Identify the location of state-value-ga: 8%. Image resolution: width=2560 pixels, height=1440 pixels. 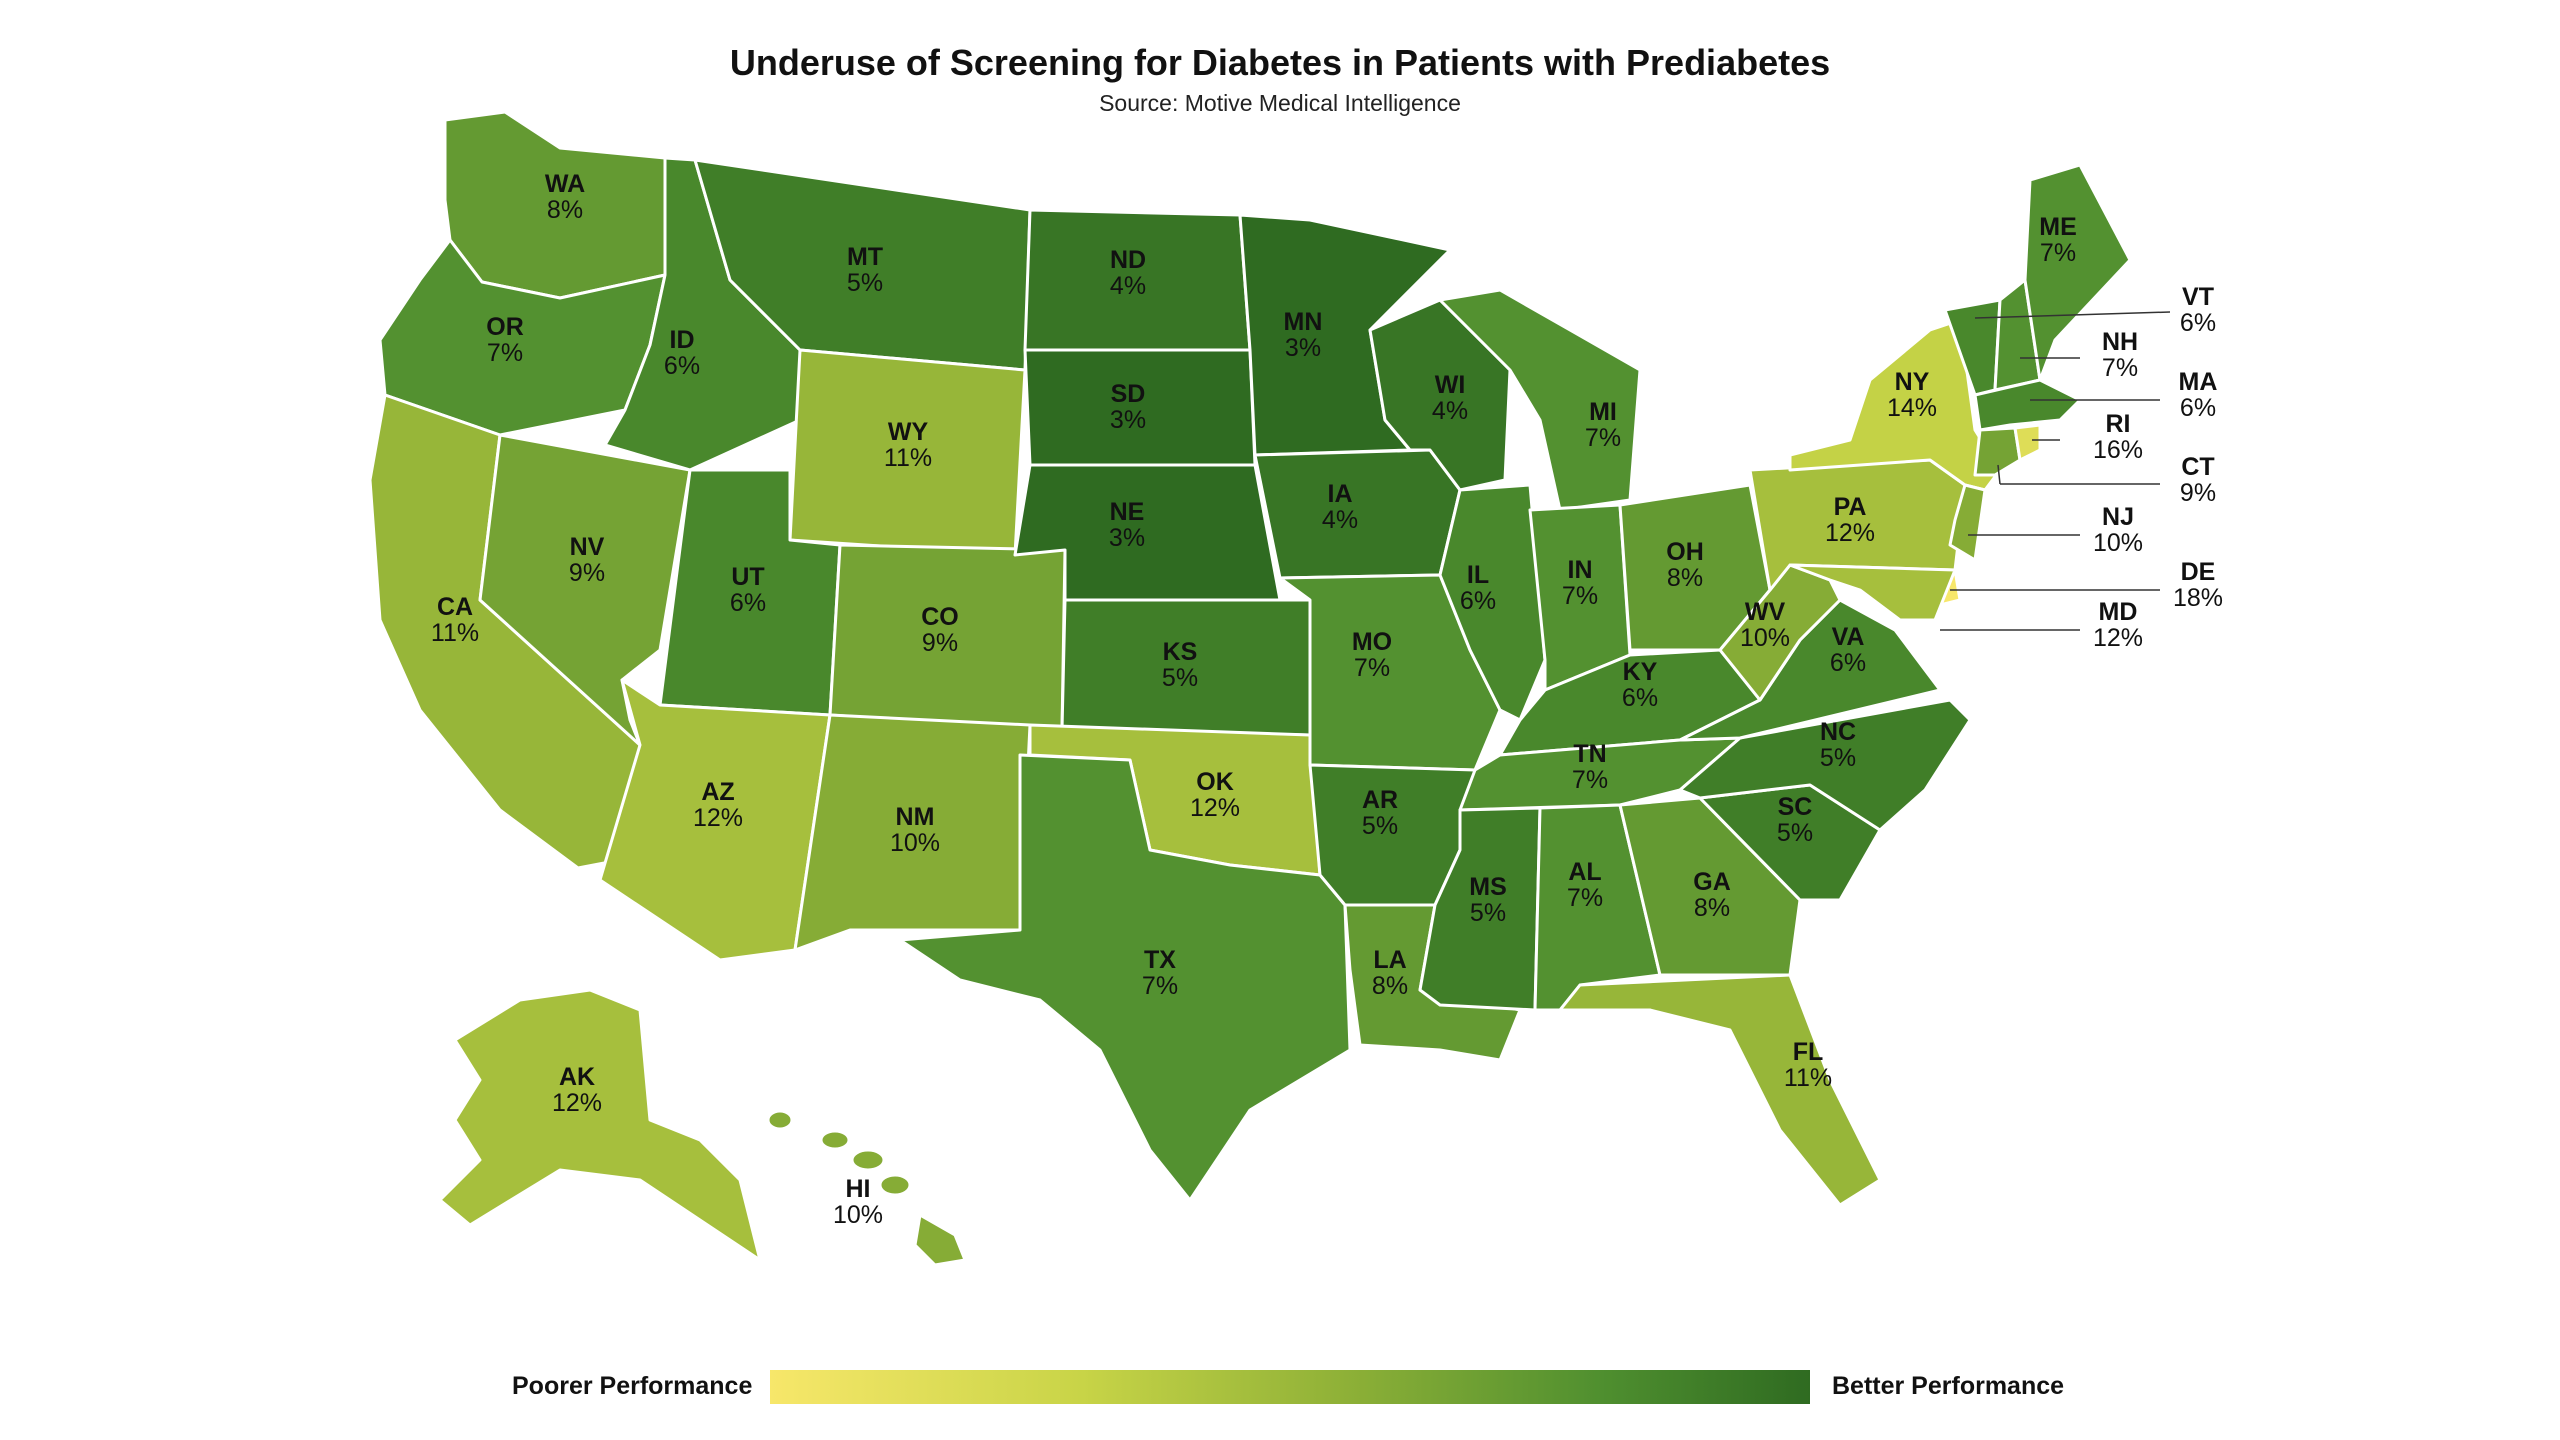
(1712, 908).